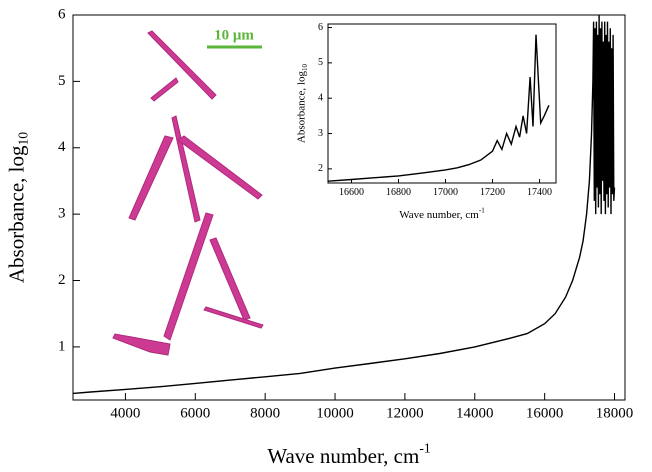 Image resolution: width=652 pixels, height=472 pixels. Describe the element at coordinates (265, 414) in the screenshot. I see `x-tick-label: 8000` at that location.